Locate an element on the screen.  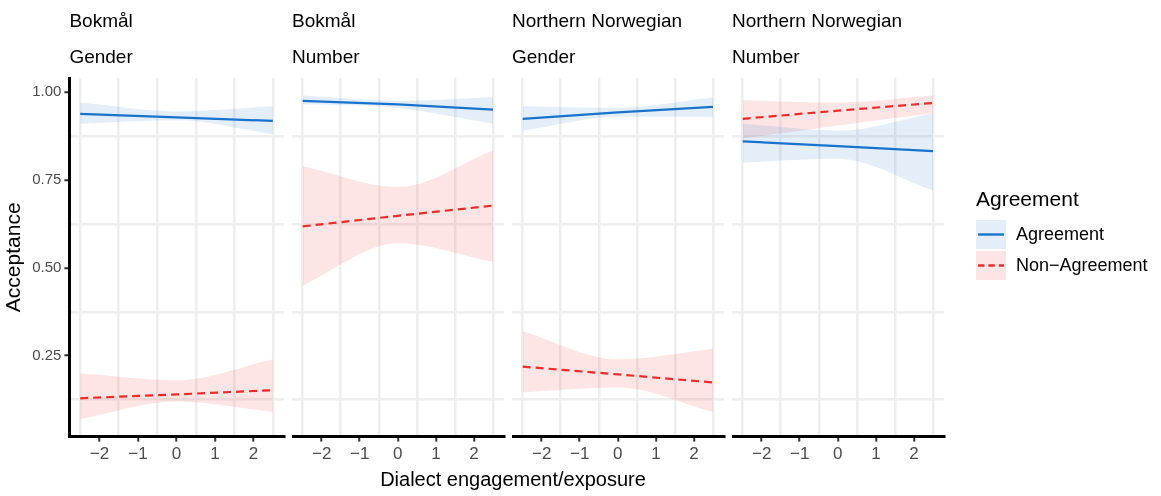
y-tick-label: 0.75 is located at coordinates (47, 179).